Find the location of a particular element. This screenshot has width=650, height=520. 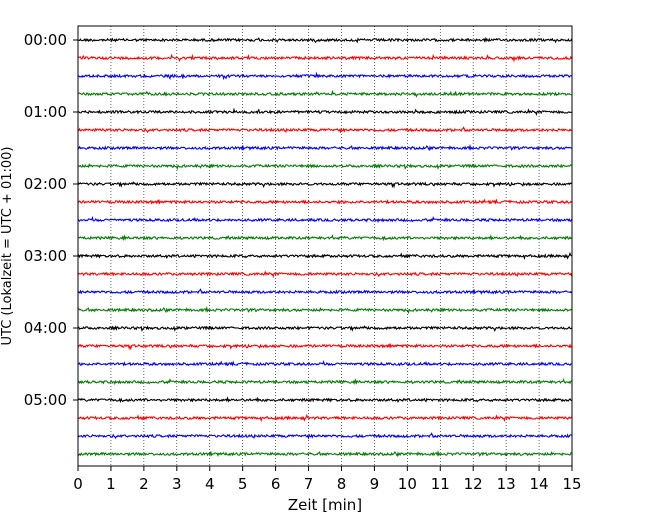

x-tick-label: 2 is located at coordinates (144, 484).